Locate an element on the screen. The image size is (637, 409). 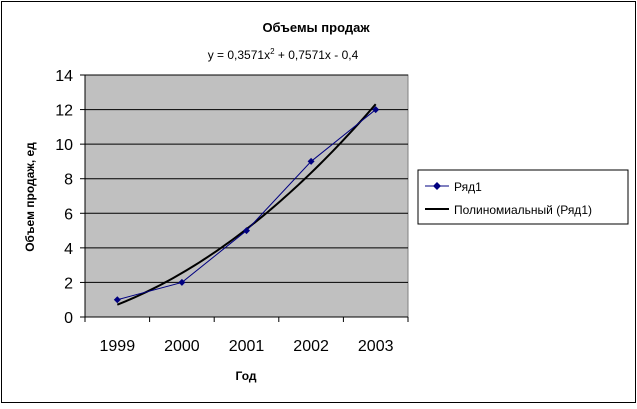
y-axis-label: Объем продаж, ед is located at coordinates (30, 197).